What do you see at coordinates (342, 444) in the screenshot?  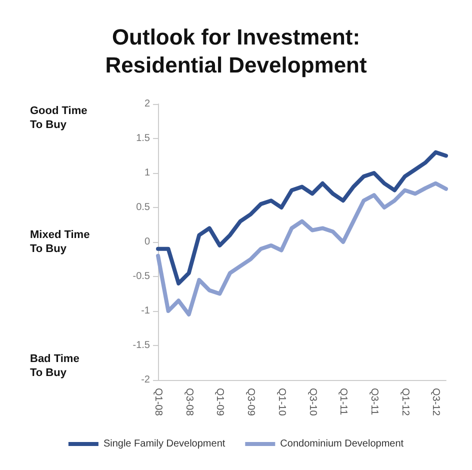 I see `legend-label: Condominium Development` at bounding box center [342, 444].